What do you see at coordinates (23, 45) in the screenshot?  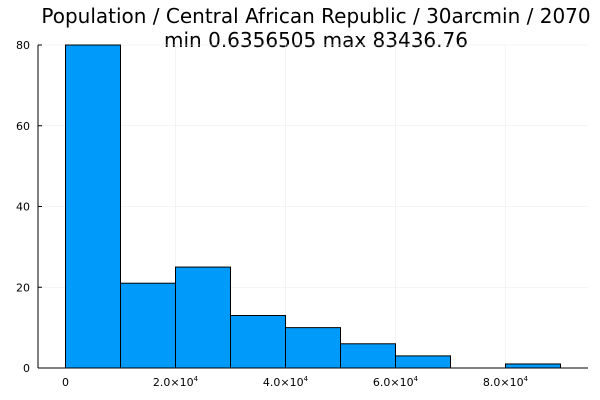 I see `y-tick-label: 80` at bounding box center [23, 45].